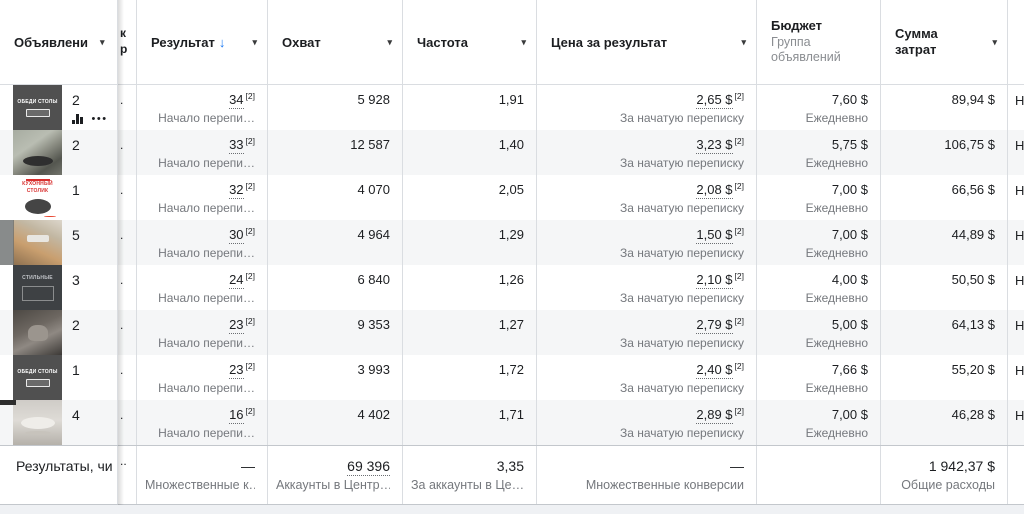 This screenshot has height=514, width=1024. What do you see at coordinates (222, 42) in the screenshot?
I see `sort-descending-icon: ↓` at bounding box center [222, 42].